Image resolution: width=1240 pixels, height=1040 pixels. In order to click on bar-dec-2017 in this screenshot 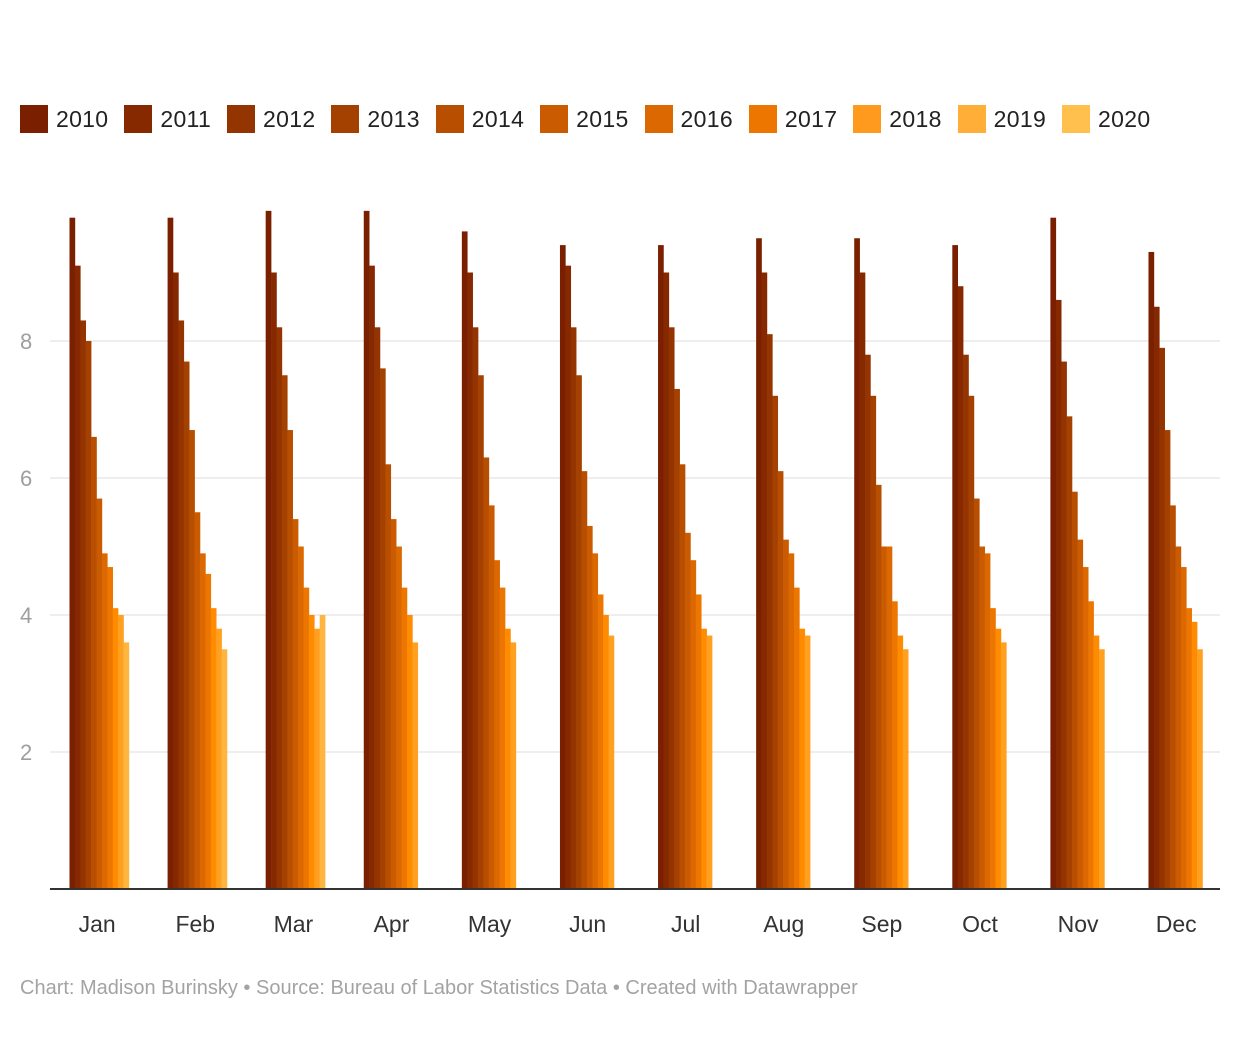, I will do `click(1189, 748)`.